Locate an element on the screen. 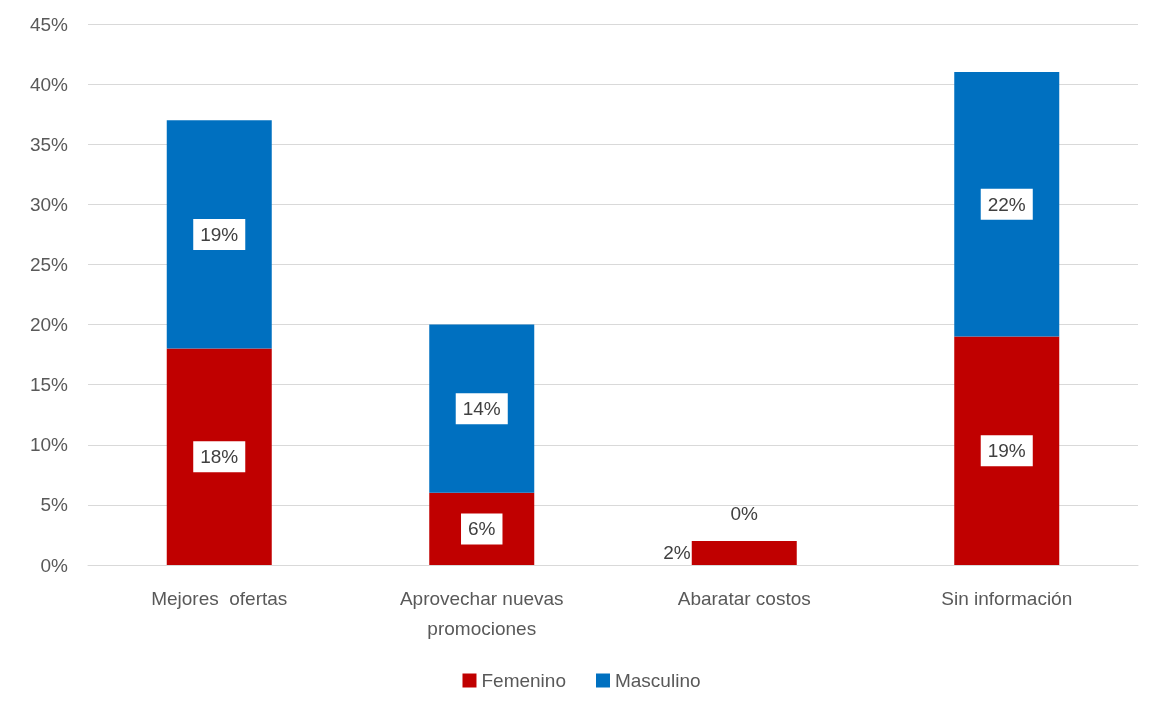  data-label: 0% is located at coordinates (744, 513).